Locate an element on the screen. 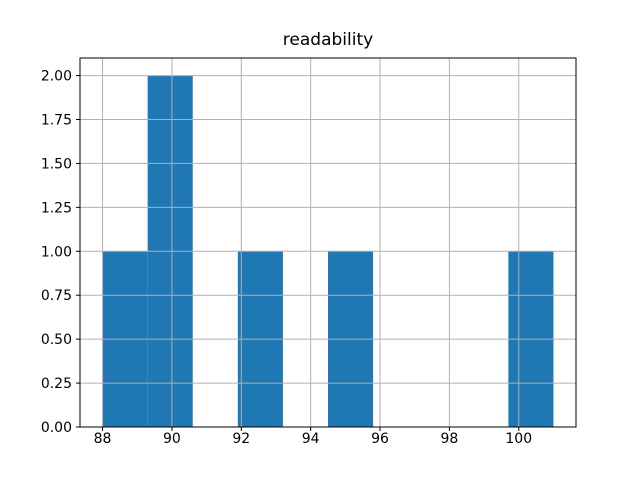 Image resolution: width=640 pixels, height=480 pixels. y-tick-label: 0.00 is located at coordinates (56, 428).